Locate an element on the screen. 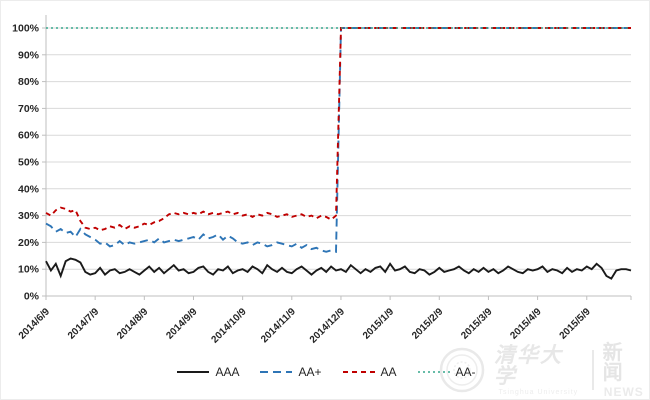 The height and width of the screenshot is (400, 650). x-tick-label: 2014/11/9 is located at coordinates (278, 325).